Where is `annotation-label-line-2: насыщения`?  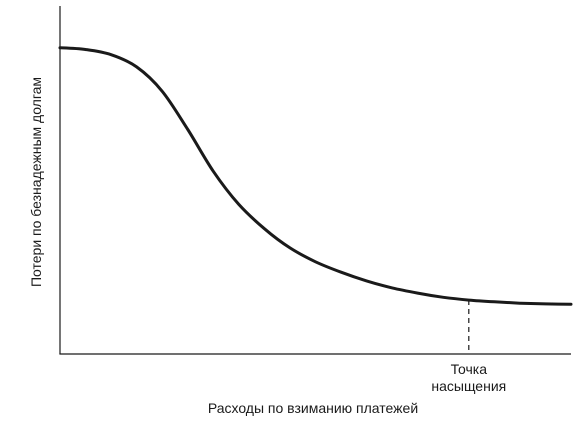
annotation-label-line-2: насыщения is located at coordinates (468, 386).